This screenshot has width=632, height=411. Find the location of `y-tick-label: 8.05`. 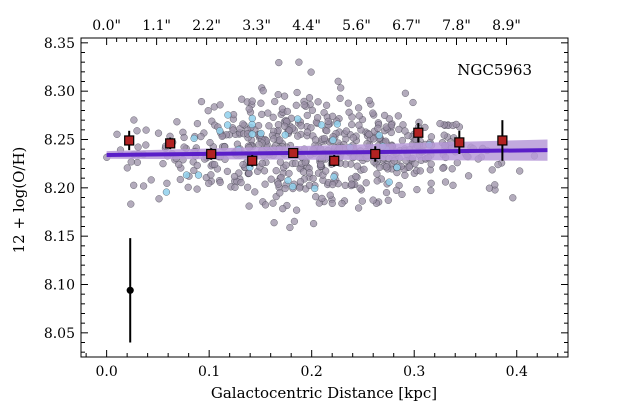

y-tick-label: 8.05 is located at coordinates (59, 334).